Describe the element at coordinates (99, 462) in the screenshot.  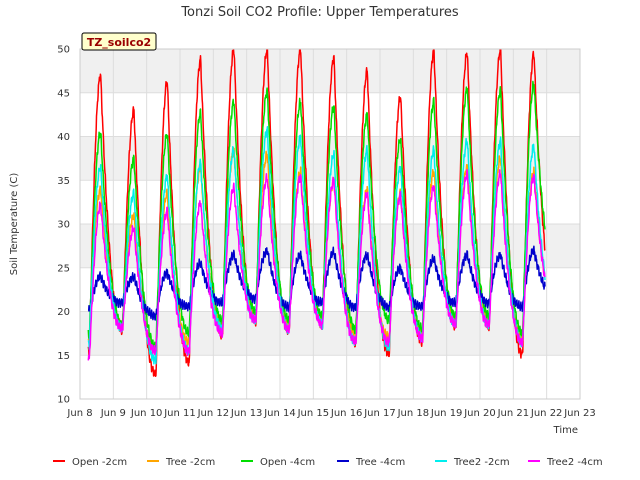
I see `legend-label: Open -2cm` at that location.